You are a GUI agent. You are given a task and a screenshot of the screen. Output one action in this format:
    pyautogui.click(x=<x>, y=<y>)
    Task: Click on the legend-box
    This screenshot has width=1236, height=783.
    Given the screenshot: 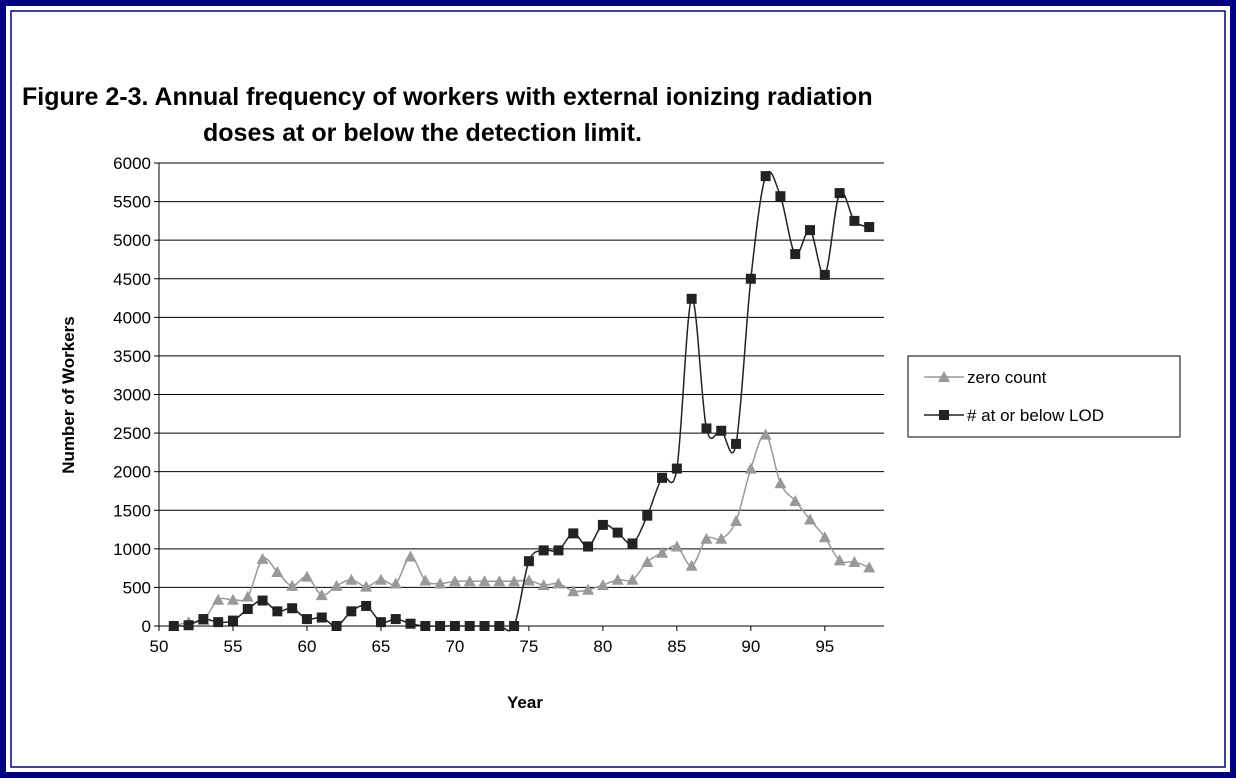 What is the action you would take?
    pyautogui.click(x=1044, y=396)
    